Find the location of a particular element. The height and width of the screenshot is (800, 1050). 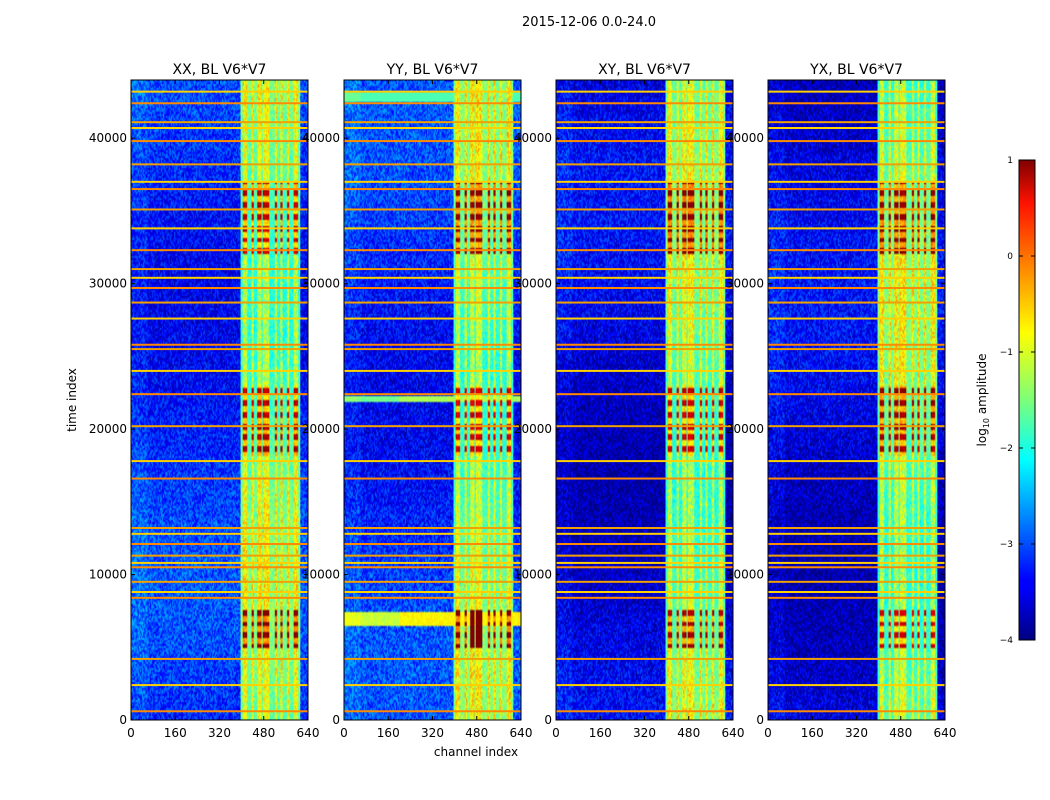

x-tick-label: 640 is located at coordinates (733, 733).